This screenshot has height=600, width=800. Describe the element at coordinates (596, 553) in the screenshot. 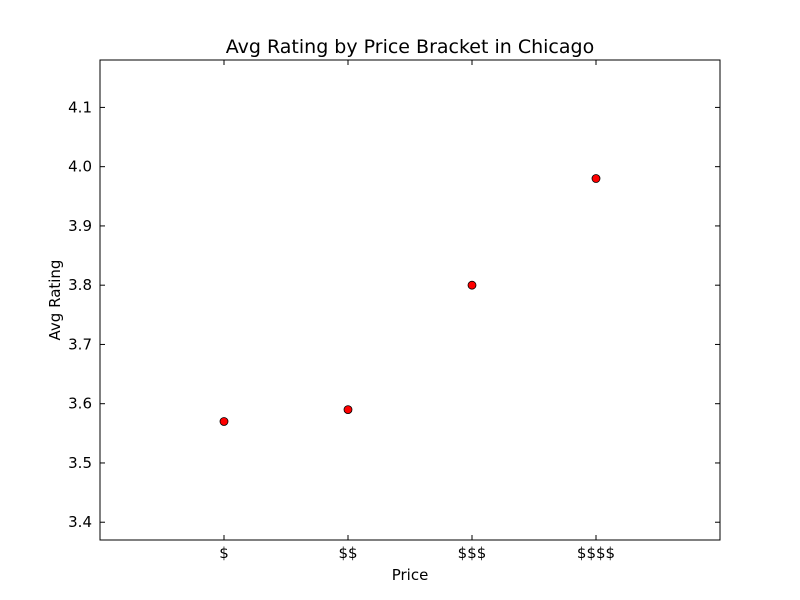

I see `x-tick-label: $$$$` at that location.